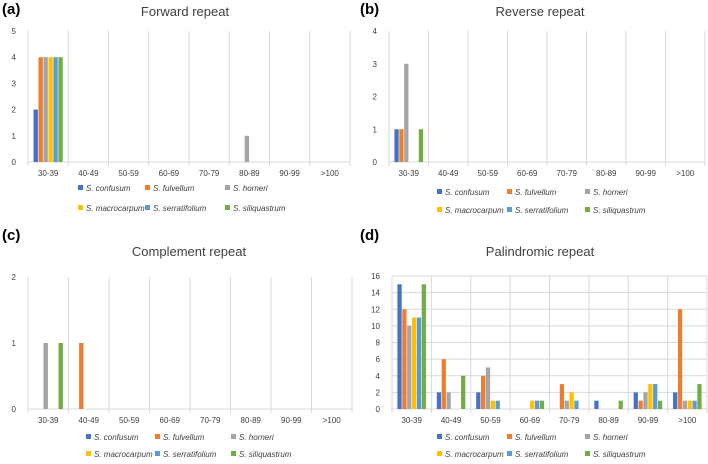 This screenshot has width=708, height=464. I want to click on x-tick-label: 70-79, so click(569, 420).